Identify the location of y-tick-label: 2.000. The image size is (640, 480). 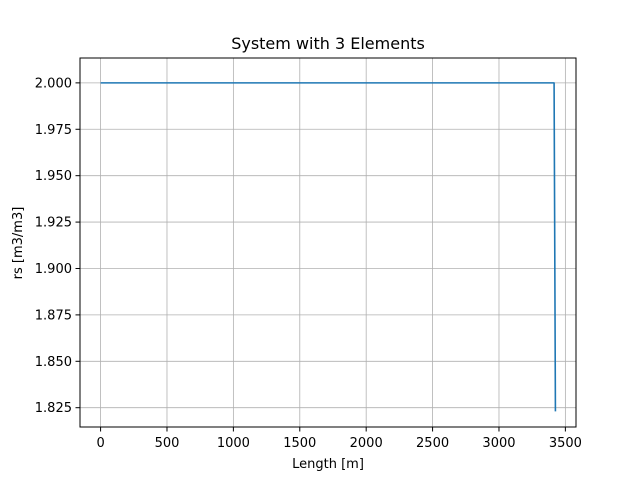
(53, 83).